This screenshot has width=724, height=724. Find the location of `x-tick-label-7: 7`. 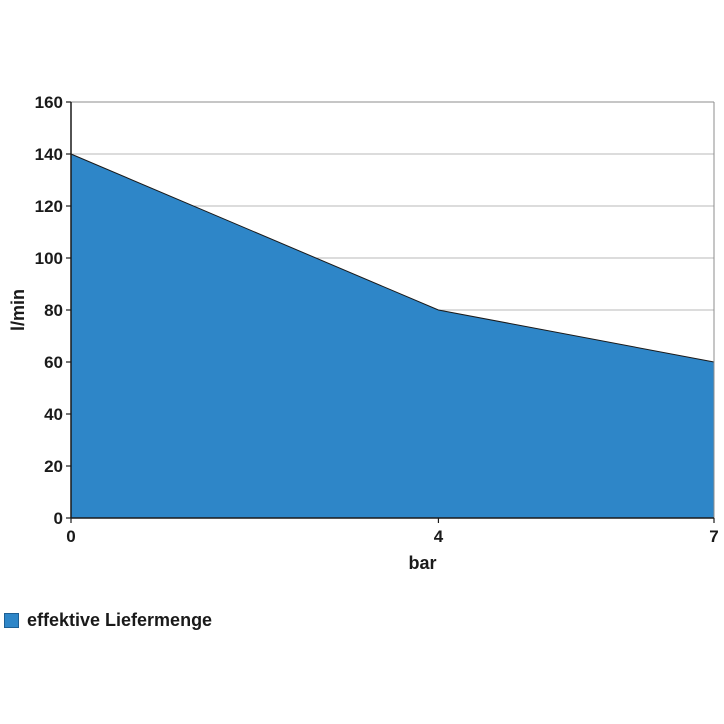

x-tick-label-7: 7 is located at coordinates (713, 536).